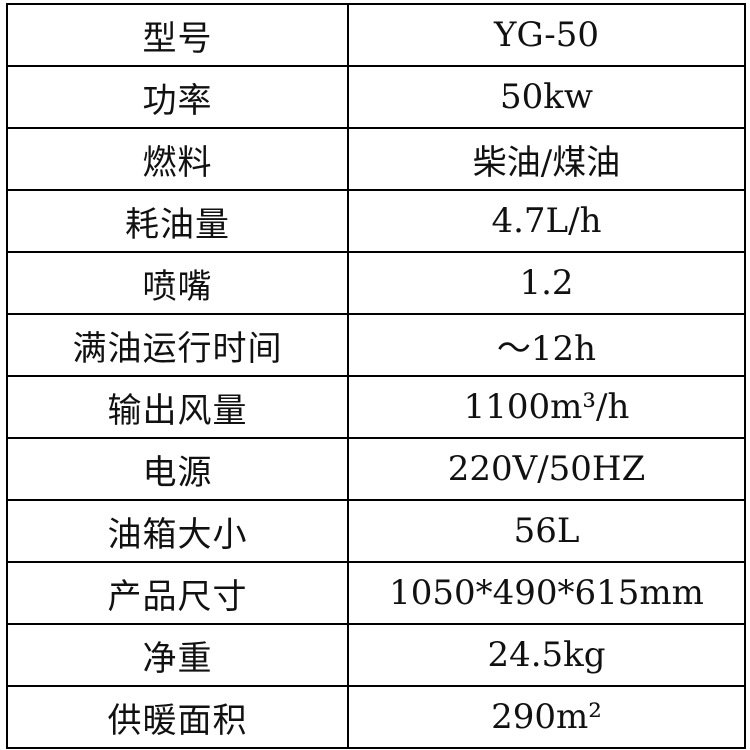 The width and height of the screenshot is (750, 750). I want to click on spec-row: 输出风量 1100m³/h, so click(376, 407).